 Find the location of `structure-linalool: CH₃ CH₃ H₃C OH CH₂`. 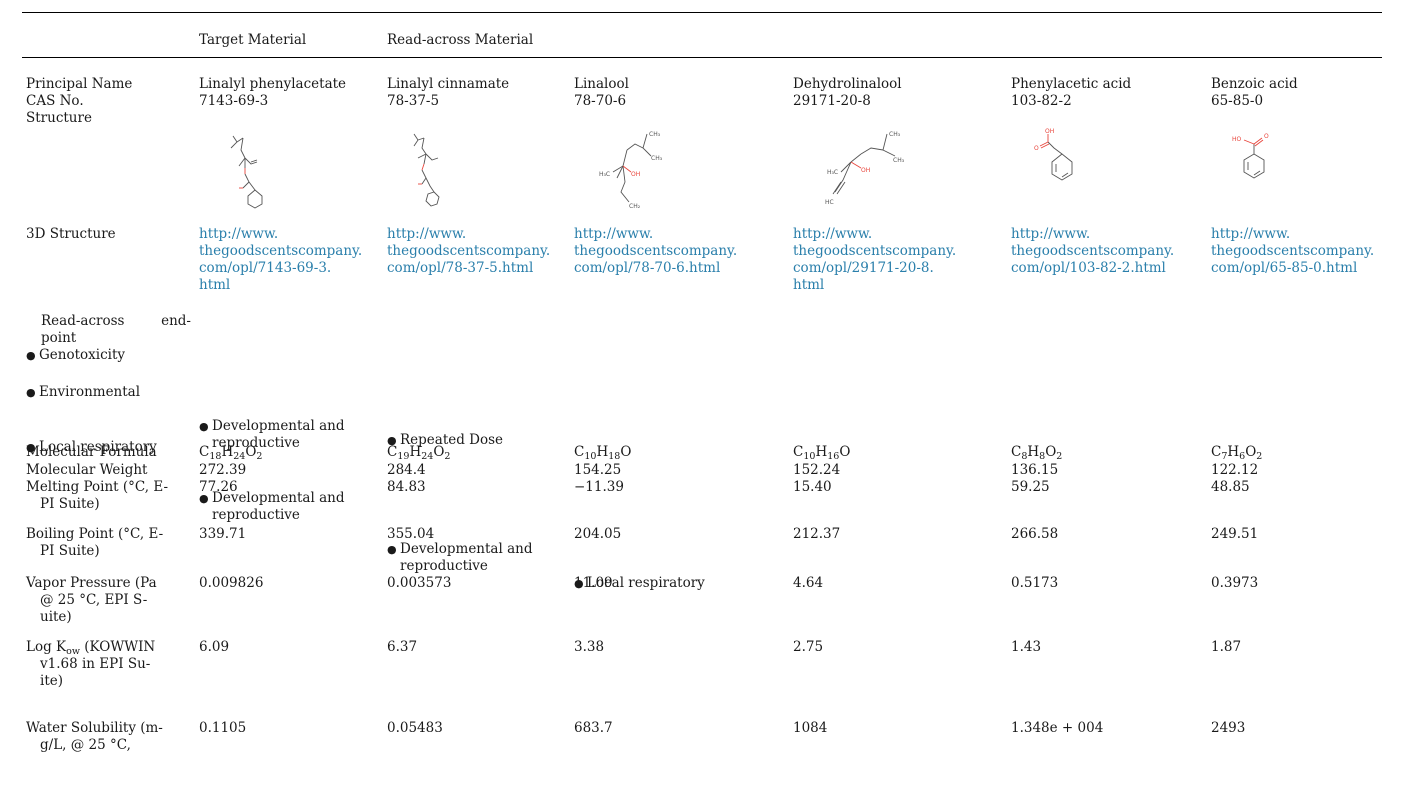

structure-linalool: CH₃ CH₃ H₃C OH CH₂ is located at coordinates (630, 171).